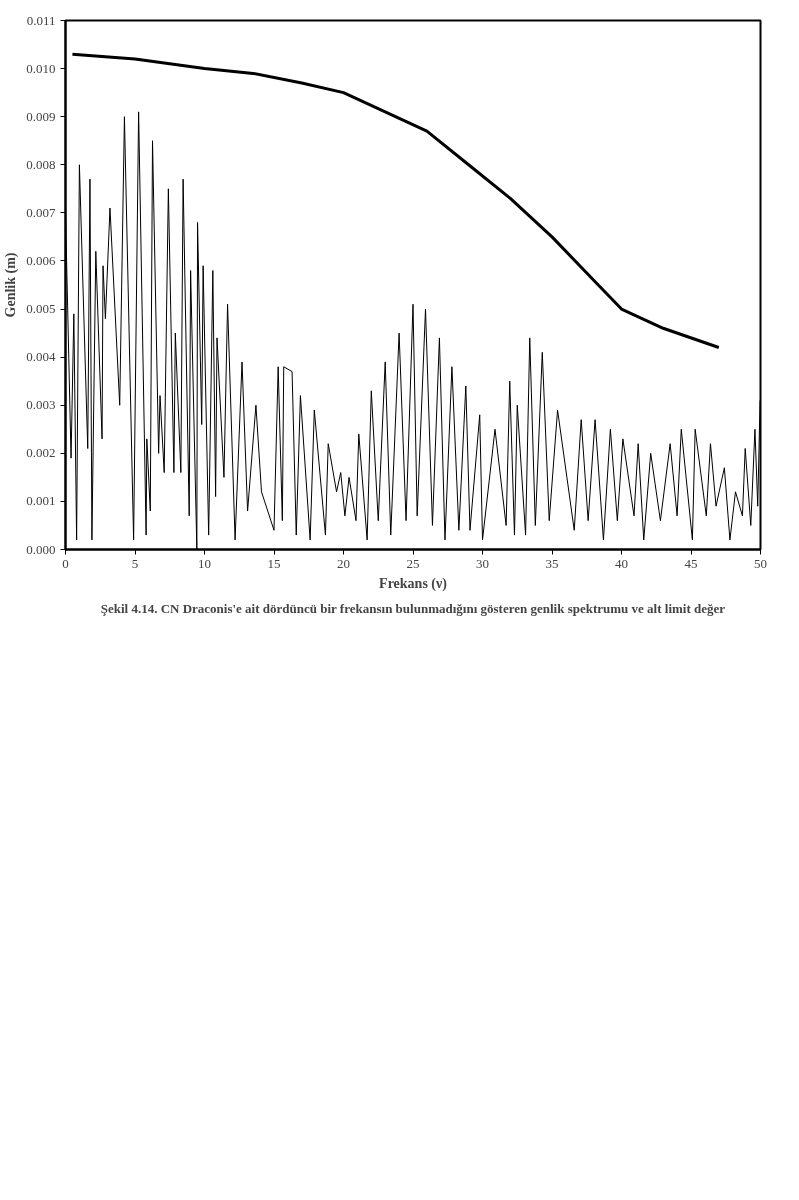 The height and width of the screenshot is (1200, 799). Describe the element at coordinates (343, 563) in the screenshot. I see `x-tick-label: 20` at that location.